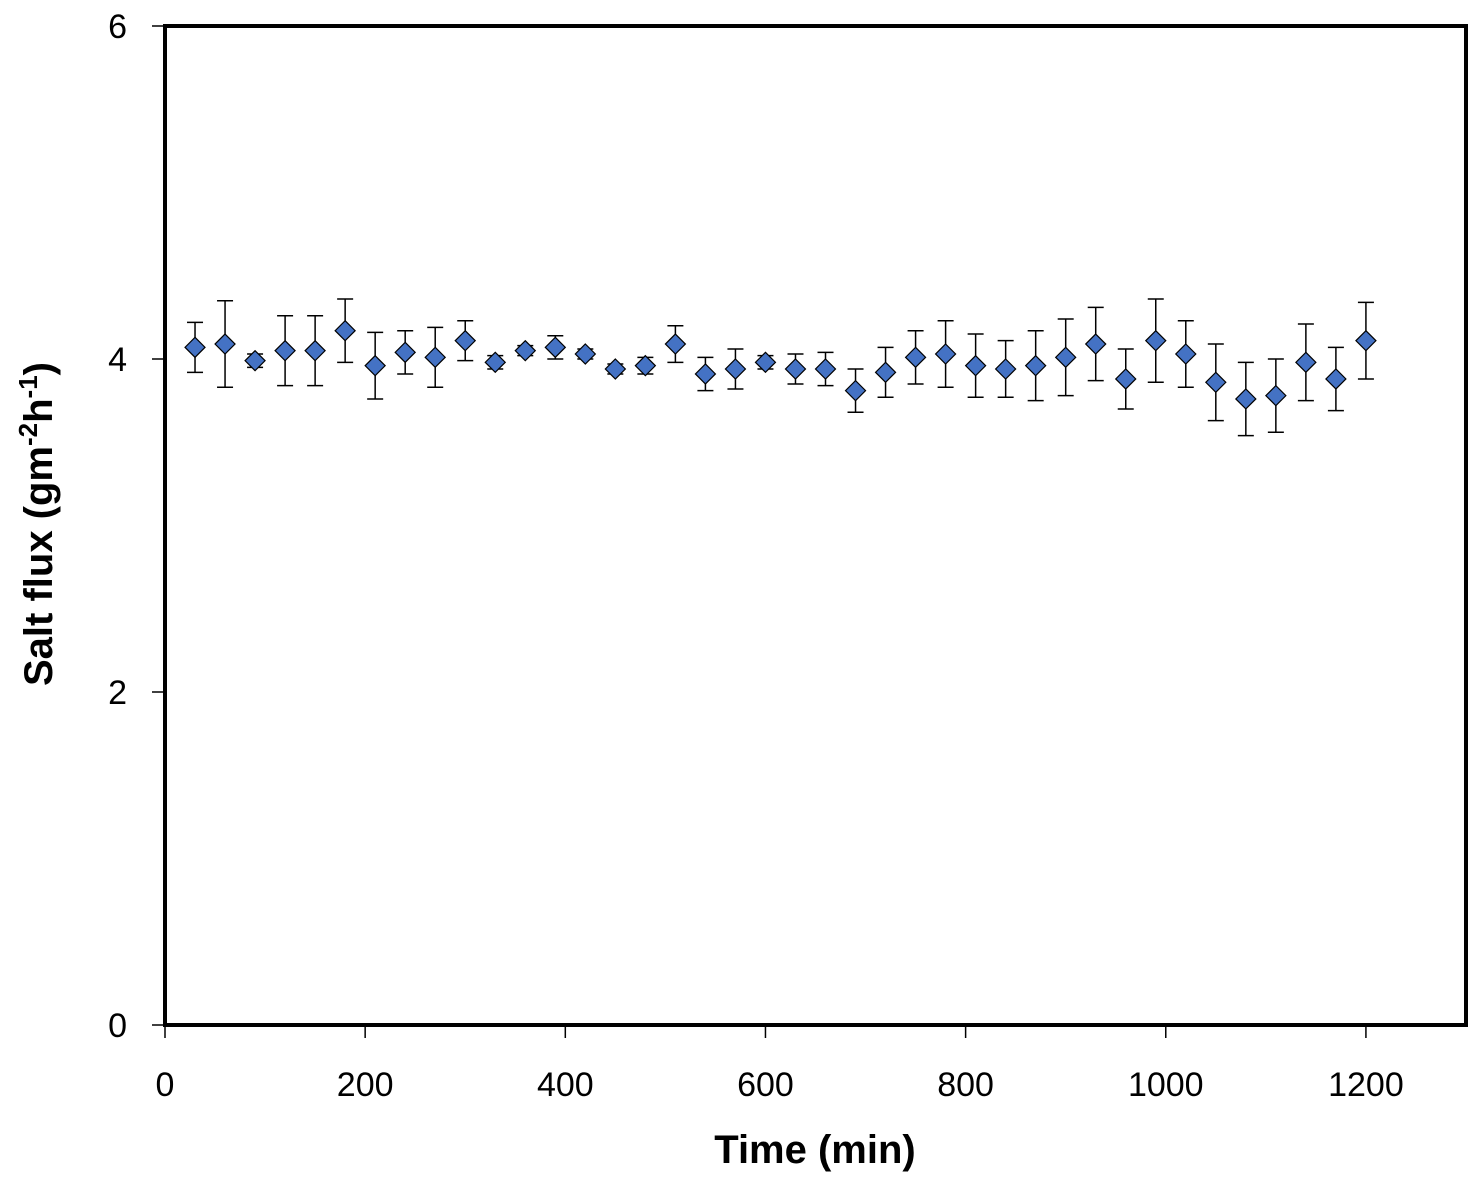 The height and width of the screenshot is (1185, 1481). What do you see at coordinates (37, 524) in the screenshot?
I see `y-axis-title: Salt flux (gm-2h-1)` at bounding box center [37, 524].